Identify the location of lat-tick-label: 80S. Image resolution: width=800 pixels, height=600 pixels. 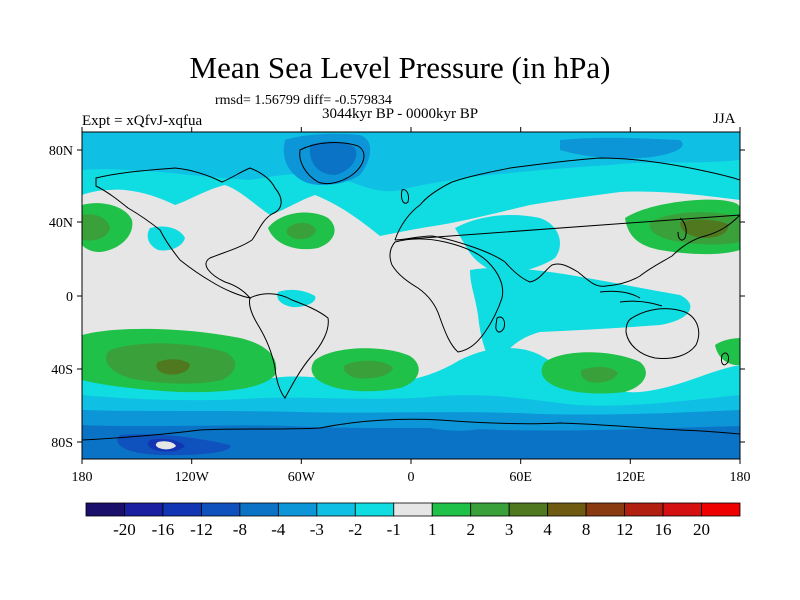
(62, 443).